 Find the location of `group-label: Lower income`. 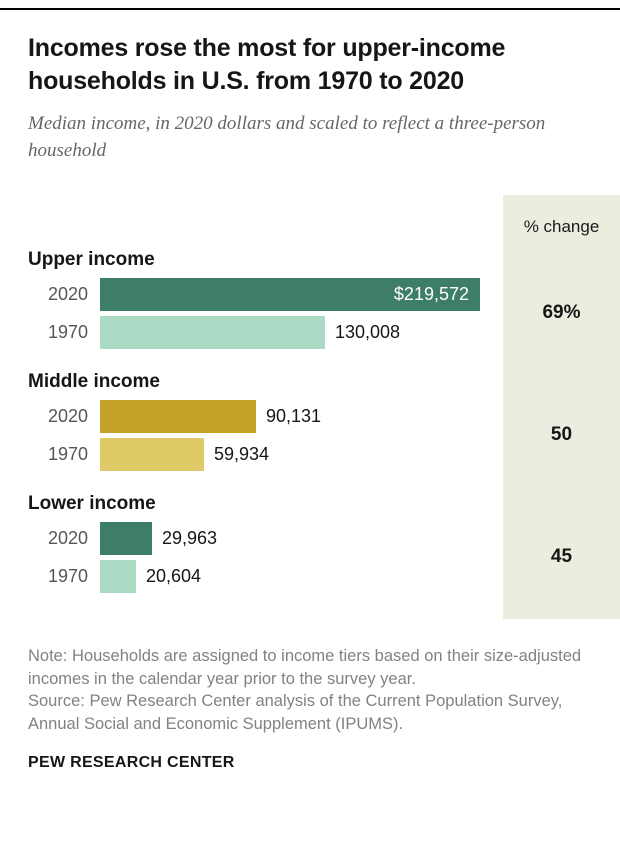

group-label: Lower income is located at coordinates (92, 503).